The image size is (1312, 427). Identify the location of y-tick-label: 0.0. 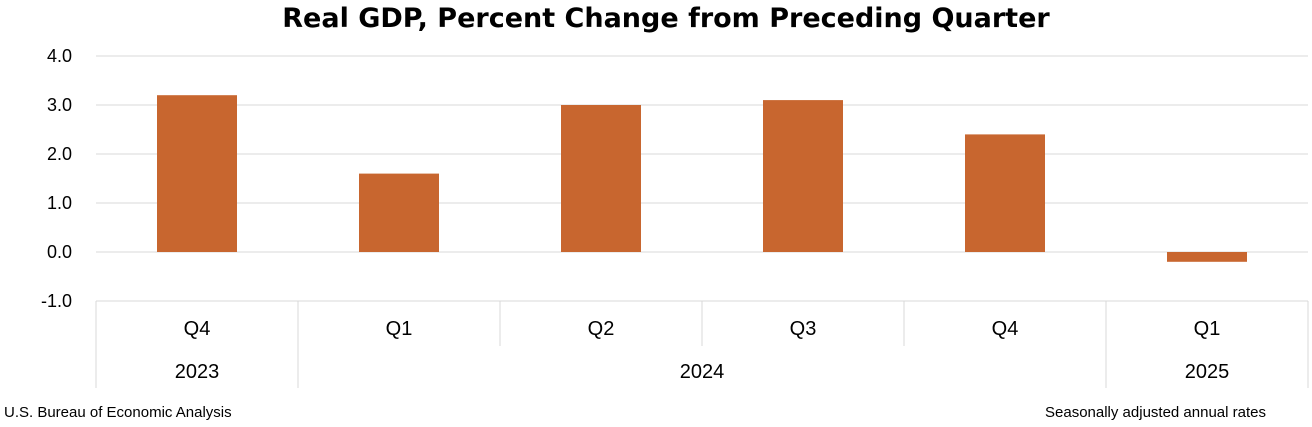
(59, 252).